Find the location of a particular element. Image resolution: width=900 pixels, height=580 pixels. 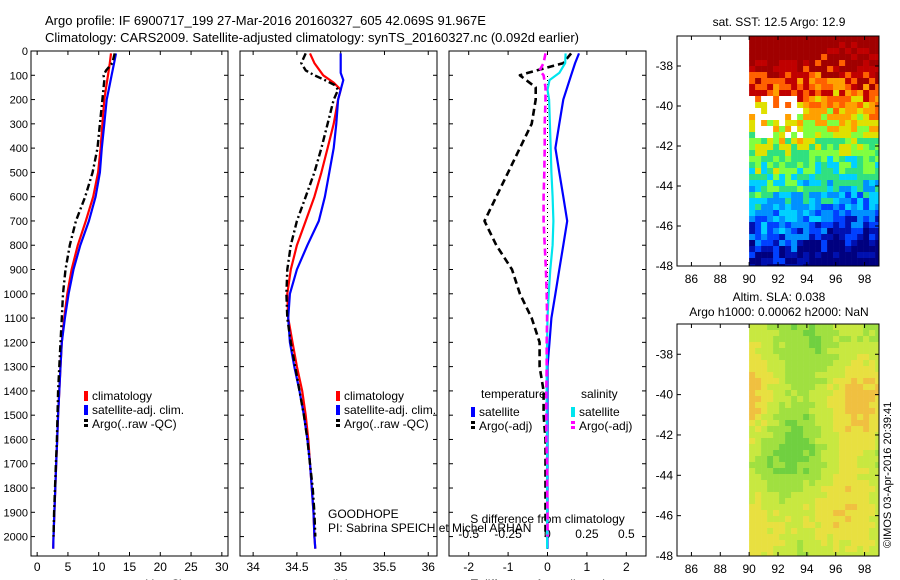

series-line-salinity-argo-adj- is located at coordinates (543, 295).